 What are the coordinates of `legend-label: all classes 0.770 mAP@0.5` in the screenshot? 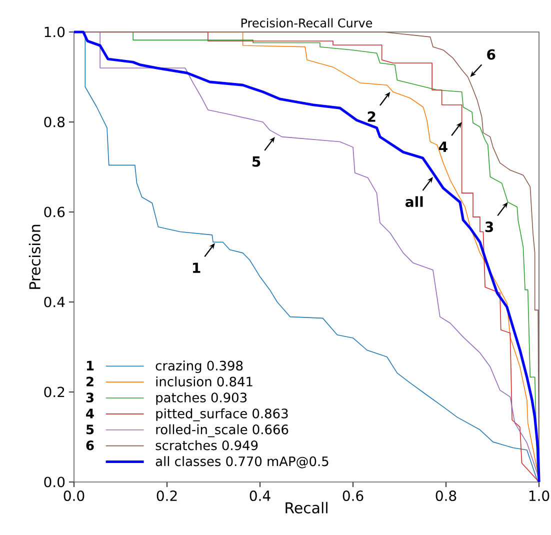 It's located at (242, 462).